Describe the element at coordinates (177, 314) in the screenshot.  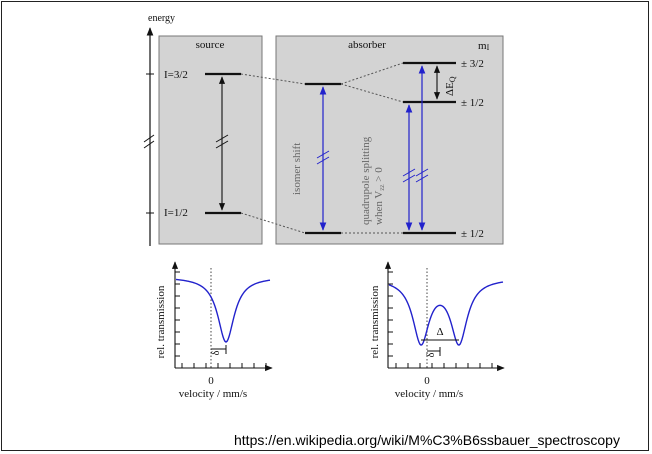
I see `left-y-ticks` at that location.